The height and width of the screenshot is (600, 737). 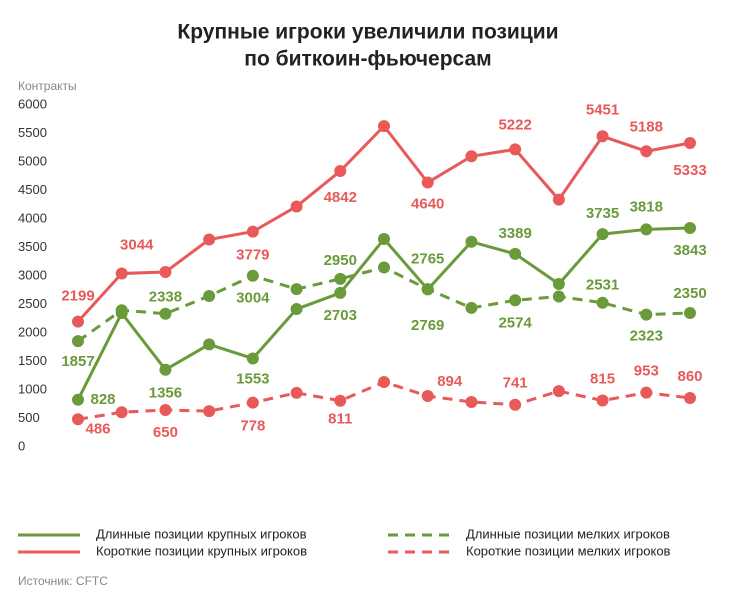 I want to click on y-tick-label: 4500, so click(x=32, y=189).